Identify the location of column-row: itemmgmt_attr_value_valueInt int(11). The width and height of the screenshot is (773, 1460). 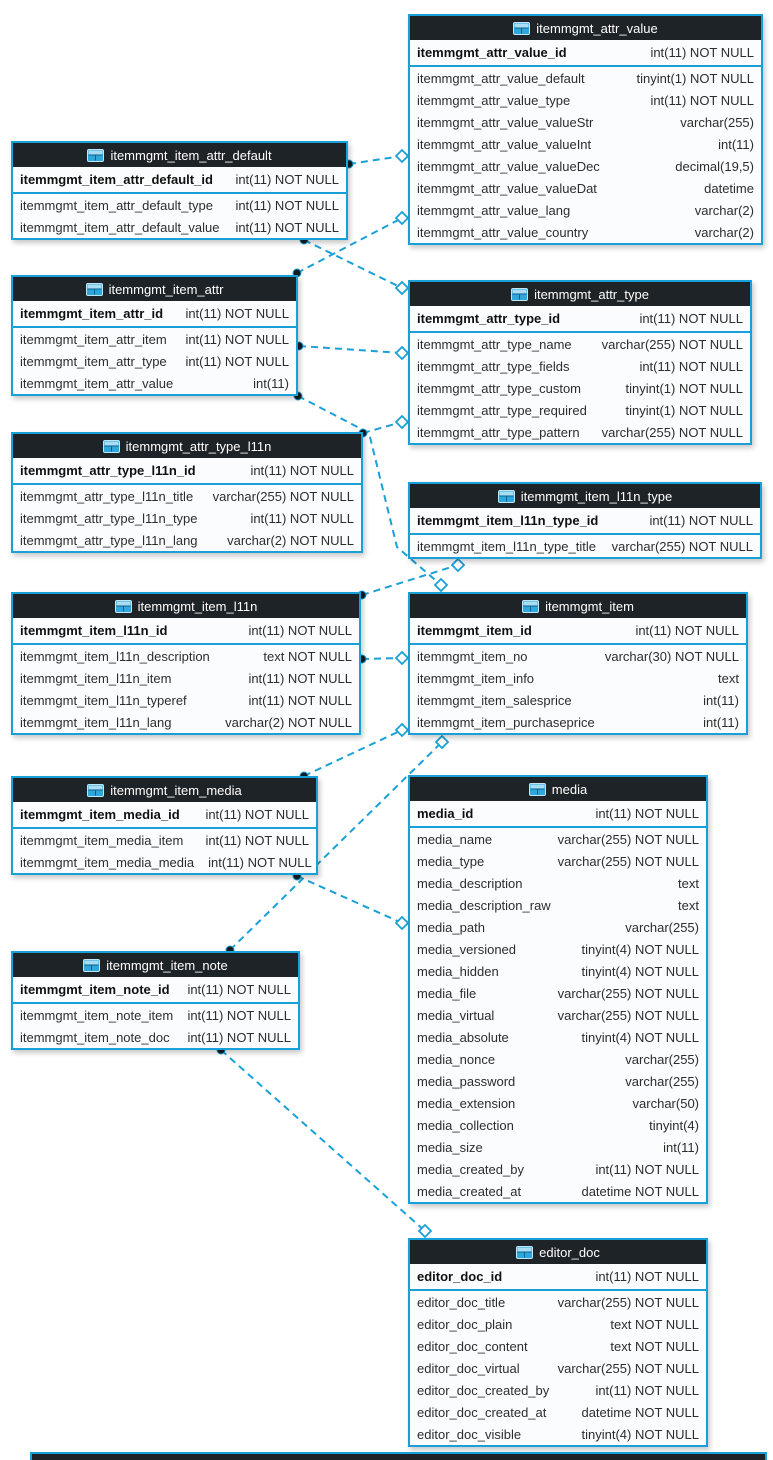
(585, 144).